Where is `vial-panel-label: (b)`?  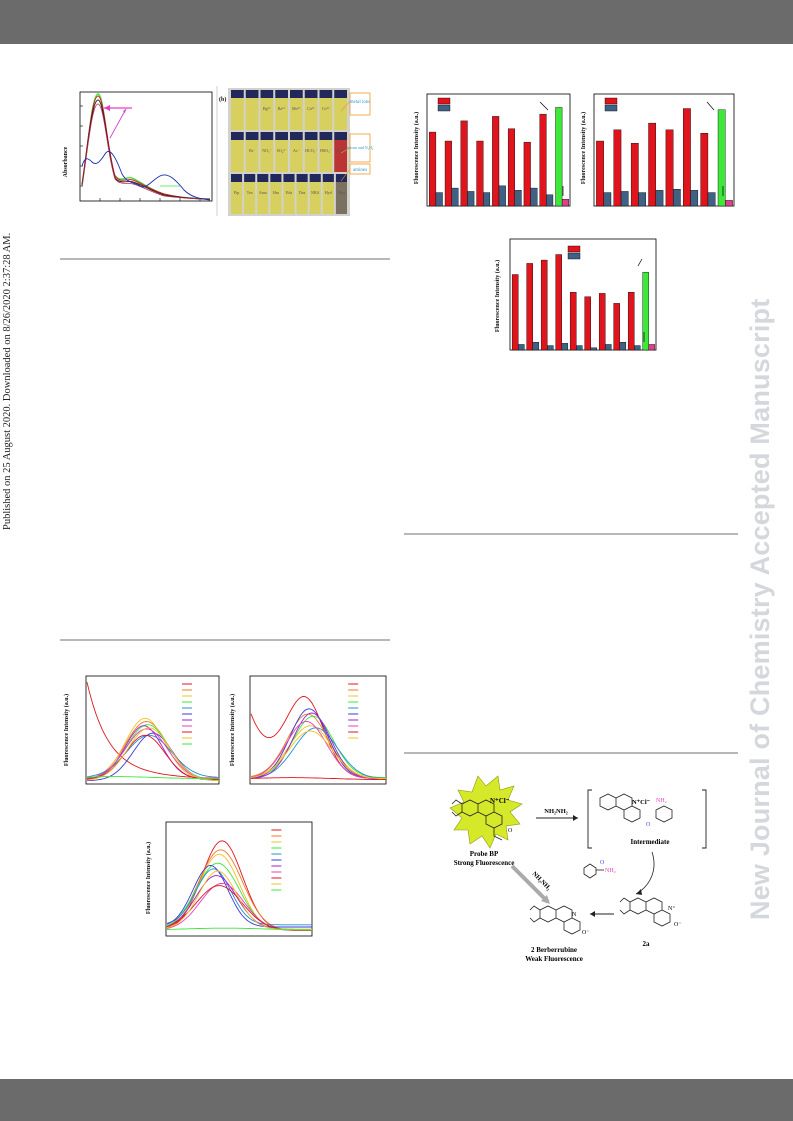
vial-panel-label: (b) is located at coordinates (222, 99).